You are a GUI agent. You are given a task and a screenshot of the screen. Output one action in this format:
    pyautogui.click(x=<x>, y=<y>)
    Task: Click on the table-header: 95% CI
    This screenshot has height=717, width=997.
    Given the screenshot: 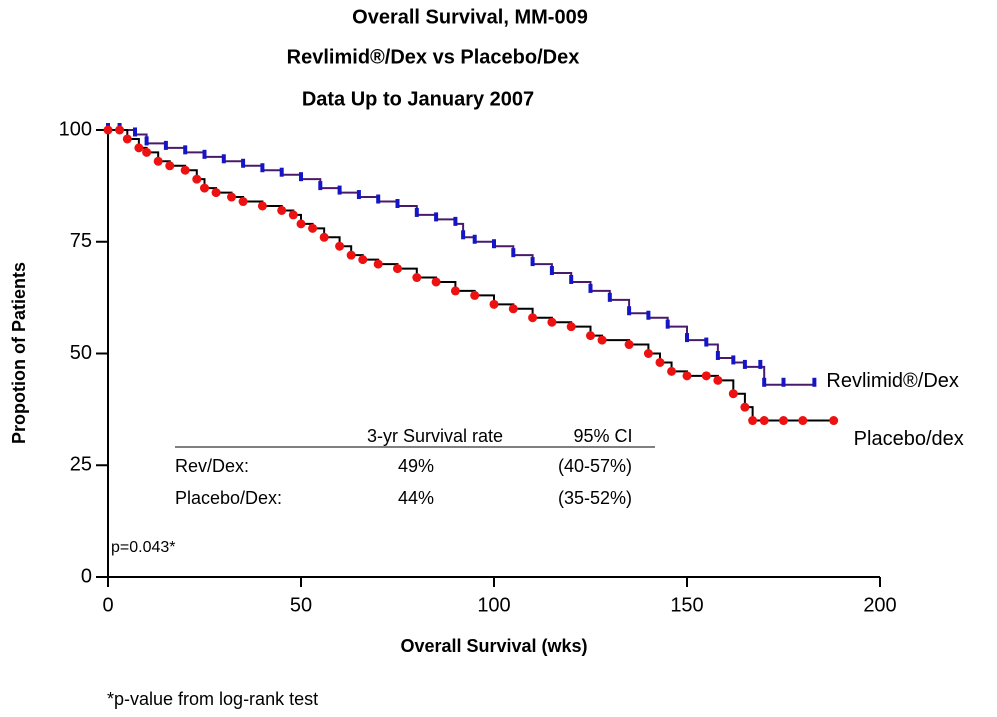 What is the action you would take?
    pyautogui.click(x=602, y=436)
    